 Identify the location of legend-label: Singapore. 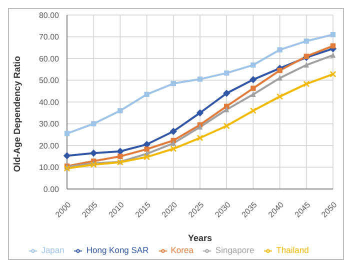
(234, 250).